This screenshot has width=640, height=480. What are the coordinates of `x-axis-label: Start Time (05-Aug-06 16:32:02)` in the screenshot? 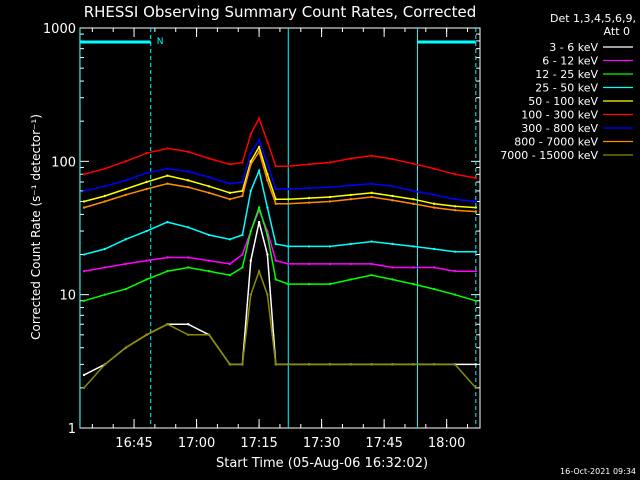 It's located at (322, 463).